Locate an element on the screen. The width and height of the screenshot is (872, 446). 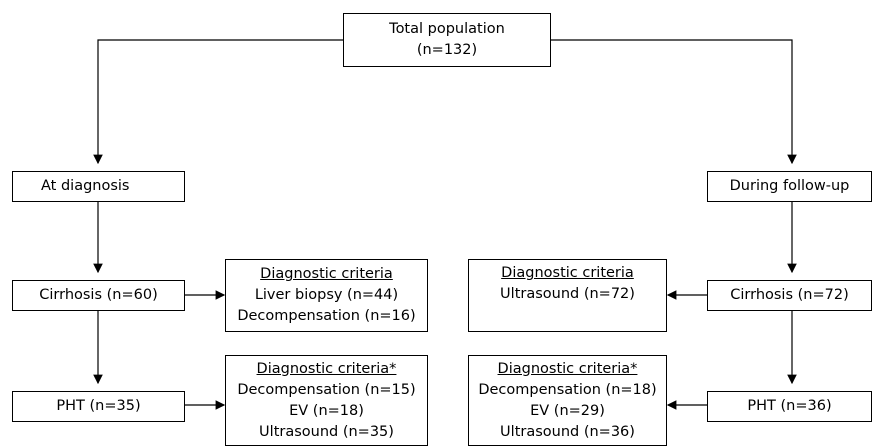
during-followup-label: During follow-up is located at coordinates (789, 186).